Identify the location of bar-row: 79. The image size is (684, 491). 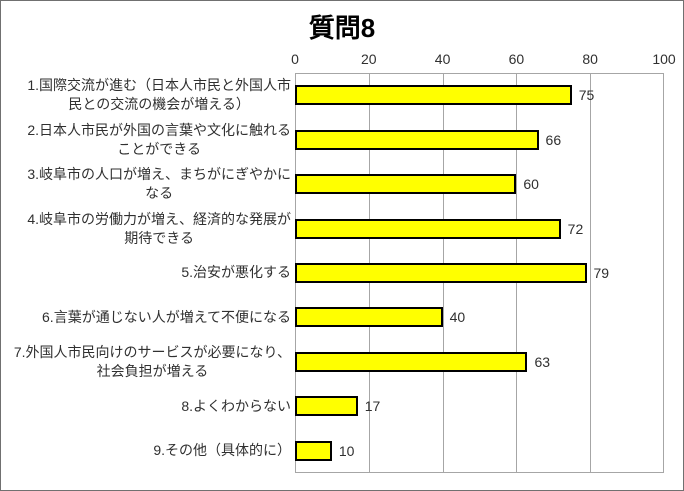
(479, 273).